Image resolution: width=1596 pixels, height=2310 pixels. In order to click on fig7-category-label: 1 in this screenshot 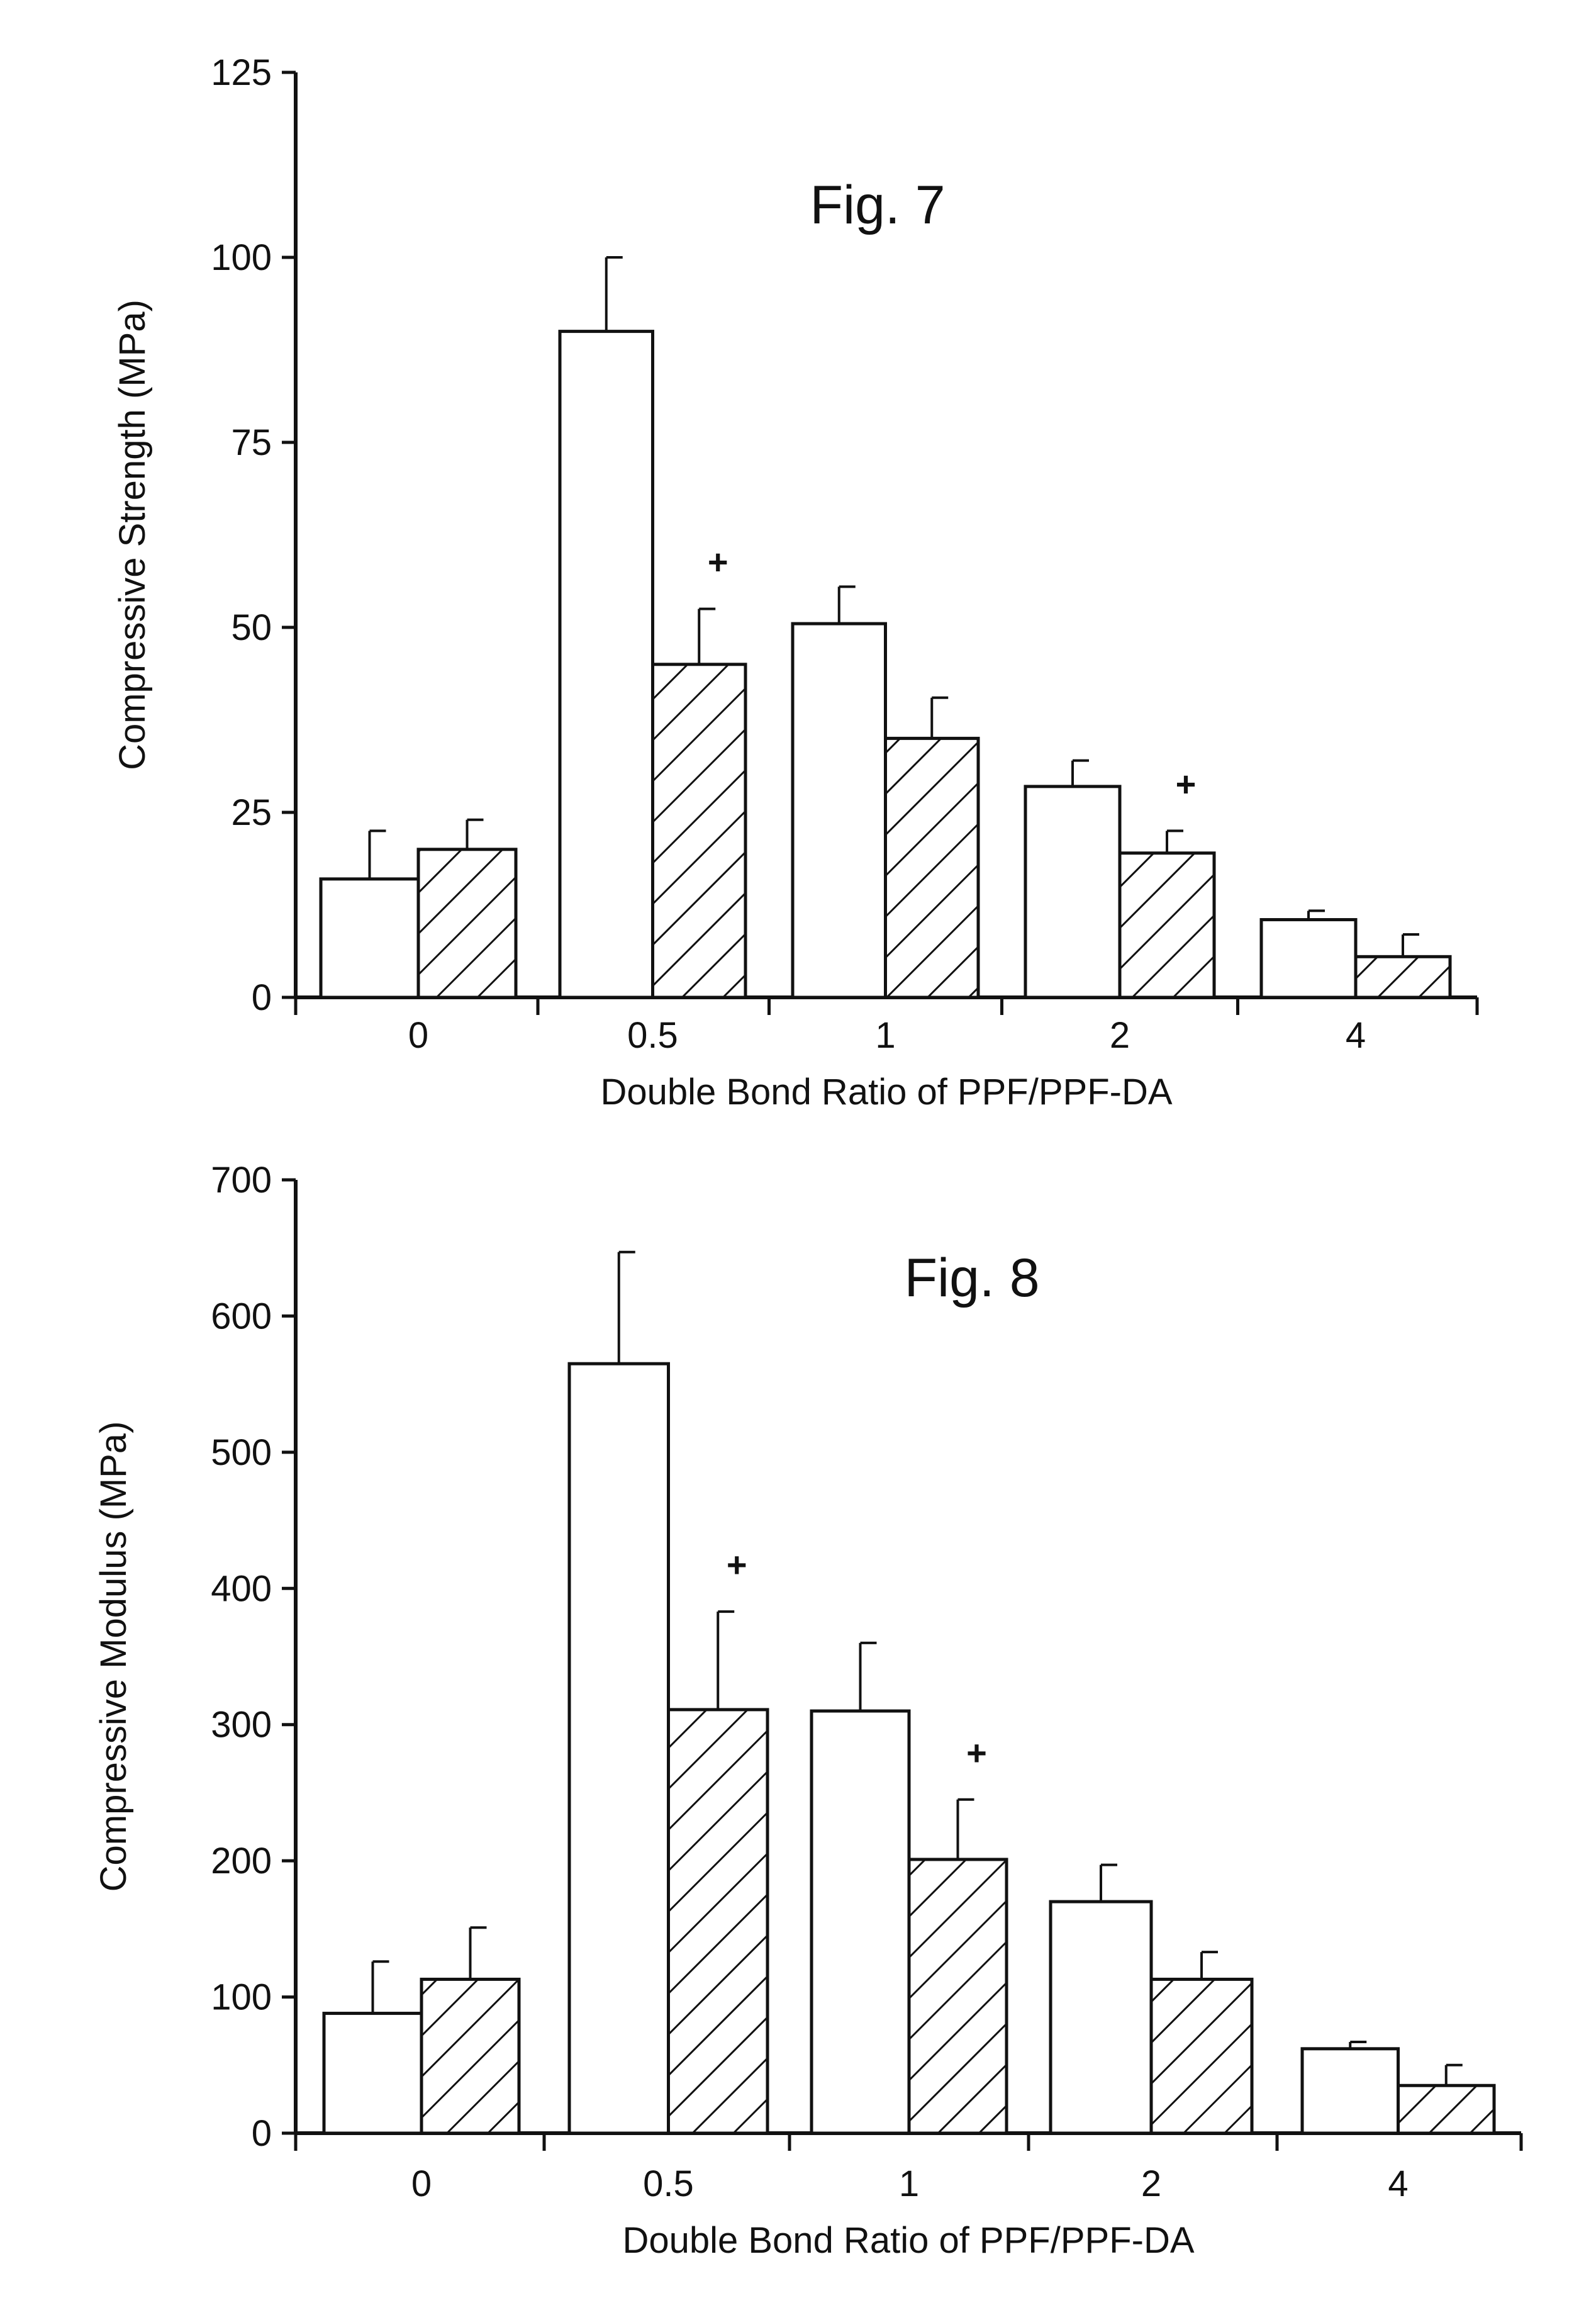, I will do `click(885, 1035)`.